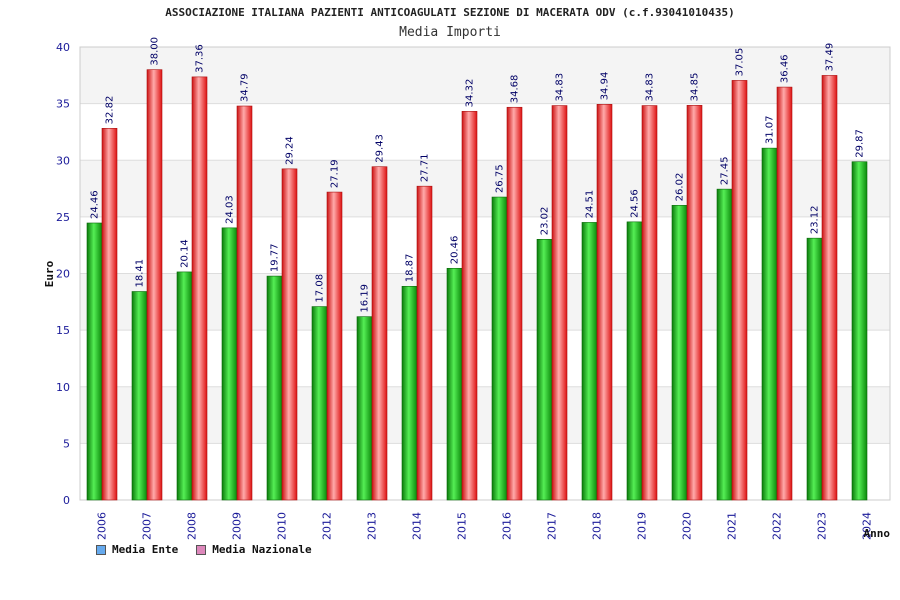 This screenshot has width=900, height=600. I want to click on data-label: 24.46, so click(95, 204).